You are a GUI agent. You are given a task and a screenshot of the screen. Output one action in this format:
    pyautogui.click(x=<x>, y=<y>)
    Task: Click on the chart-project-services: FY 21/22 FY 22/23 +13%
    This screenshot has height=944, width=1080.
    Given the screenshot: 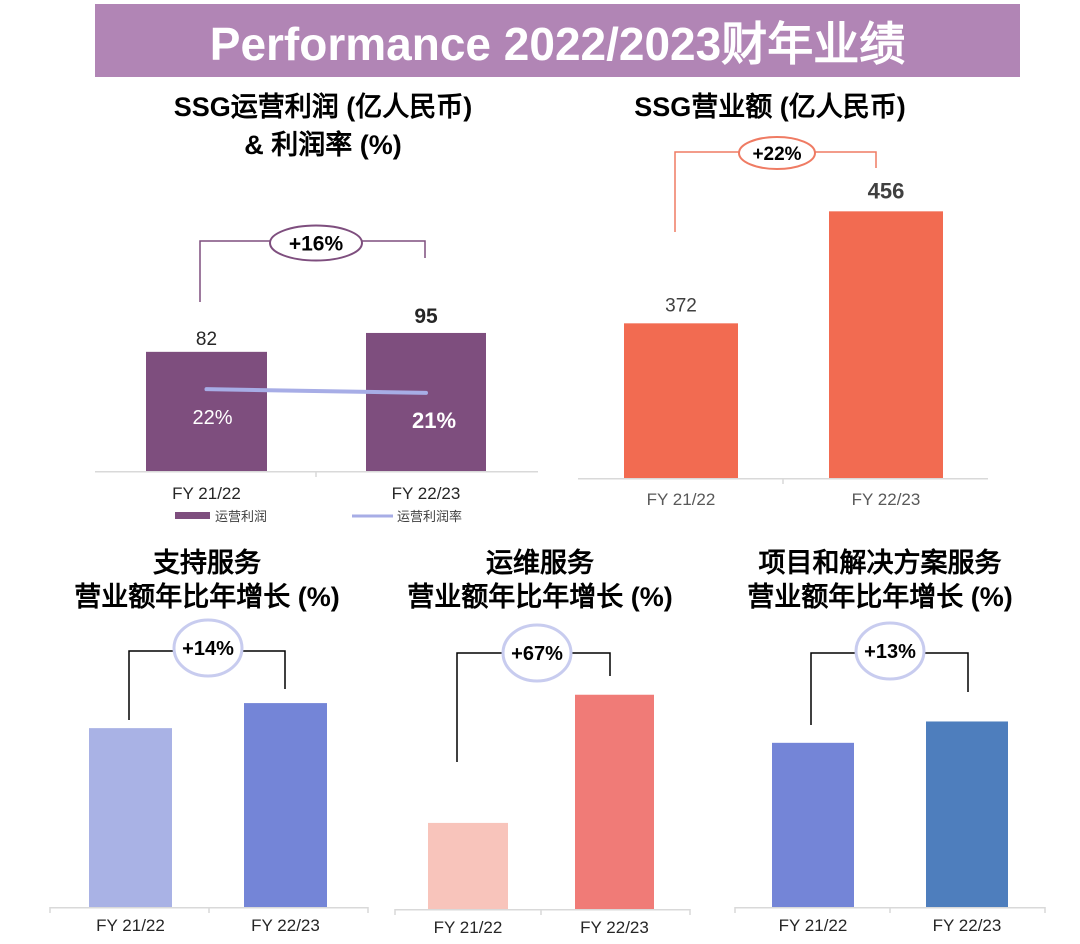 What is the action you would take?
    pyautogui.click(x=890, y=778)
    